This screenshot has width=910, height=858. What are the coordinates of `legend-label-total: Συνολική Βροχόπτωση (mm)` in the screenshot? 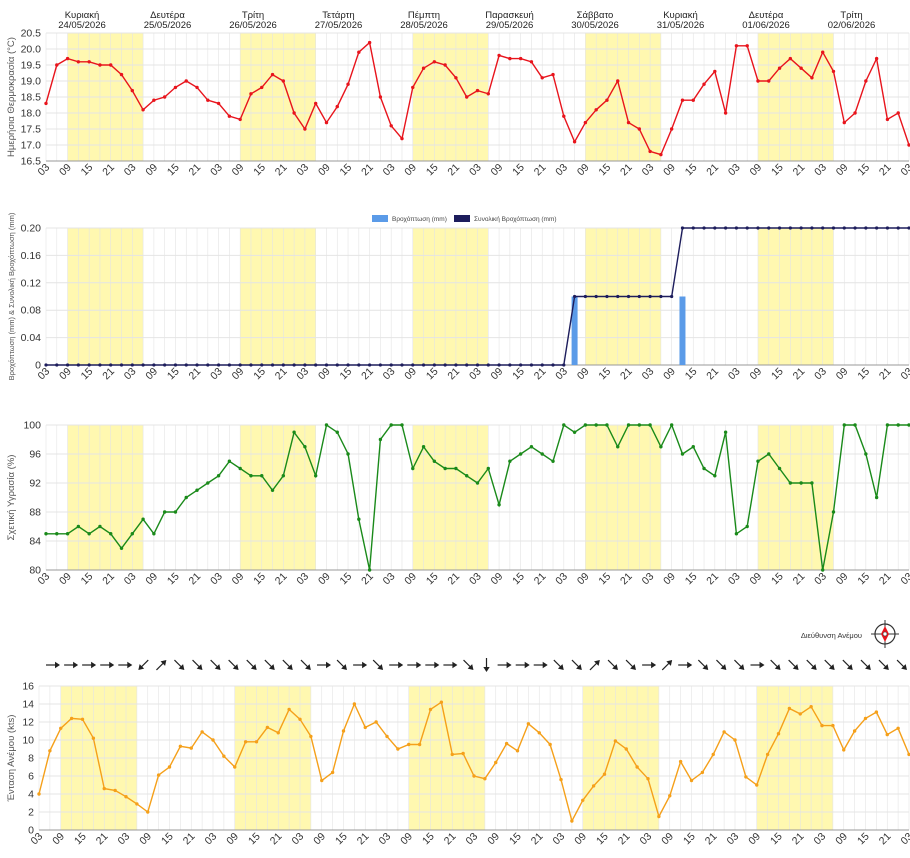 It's located at (515, 219).